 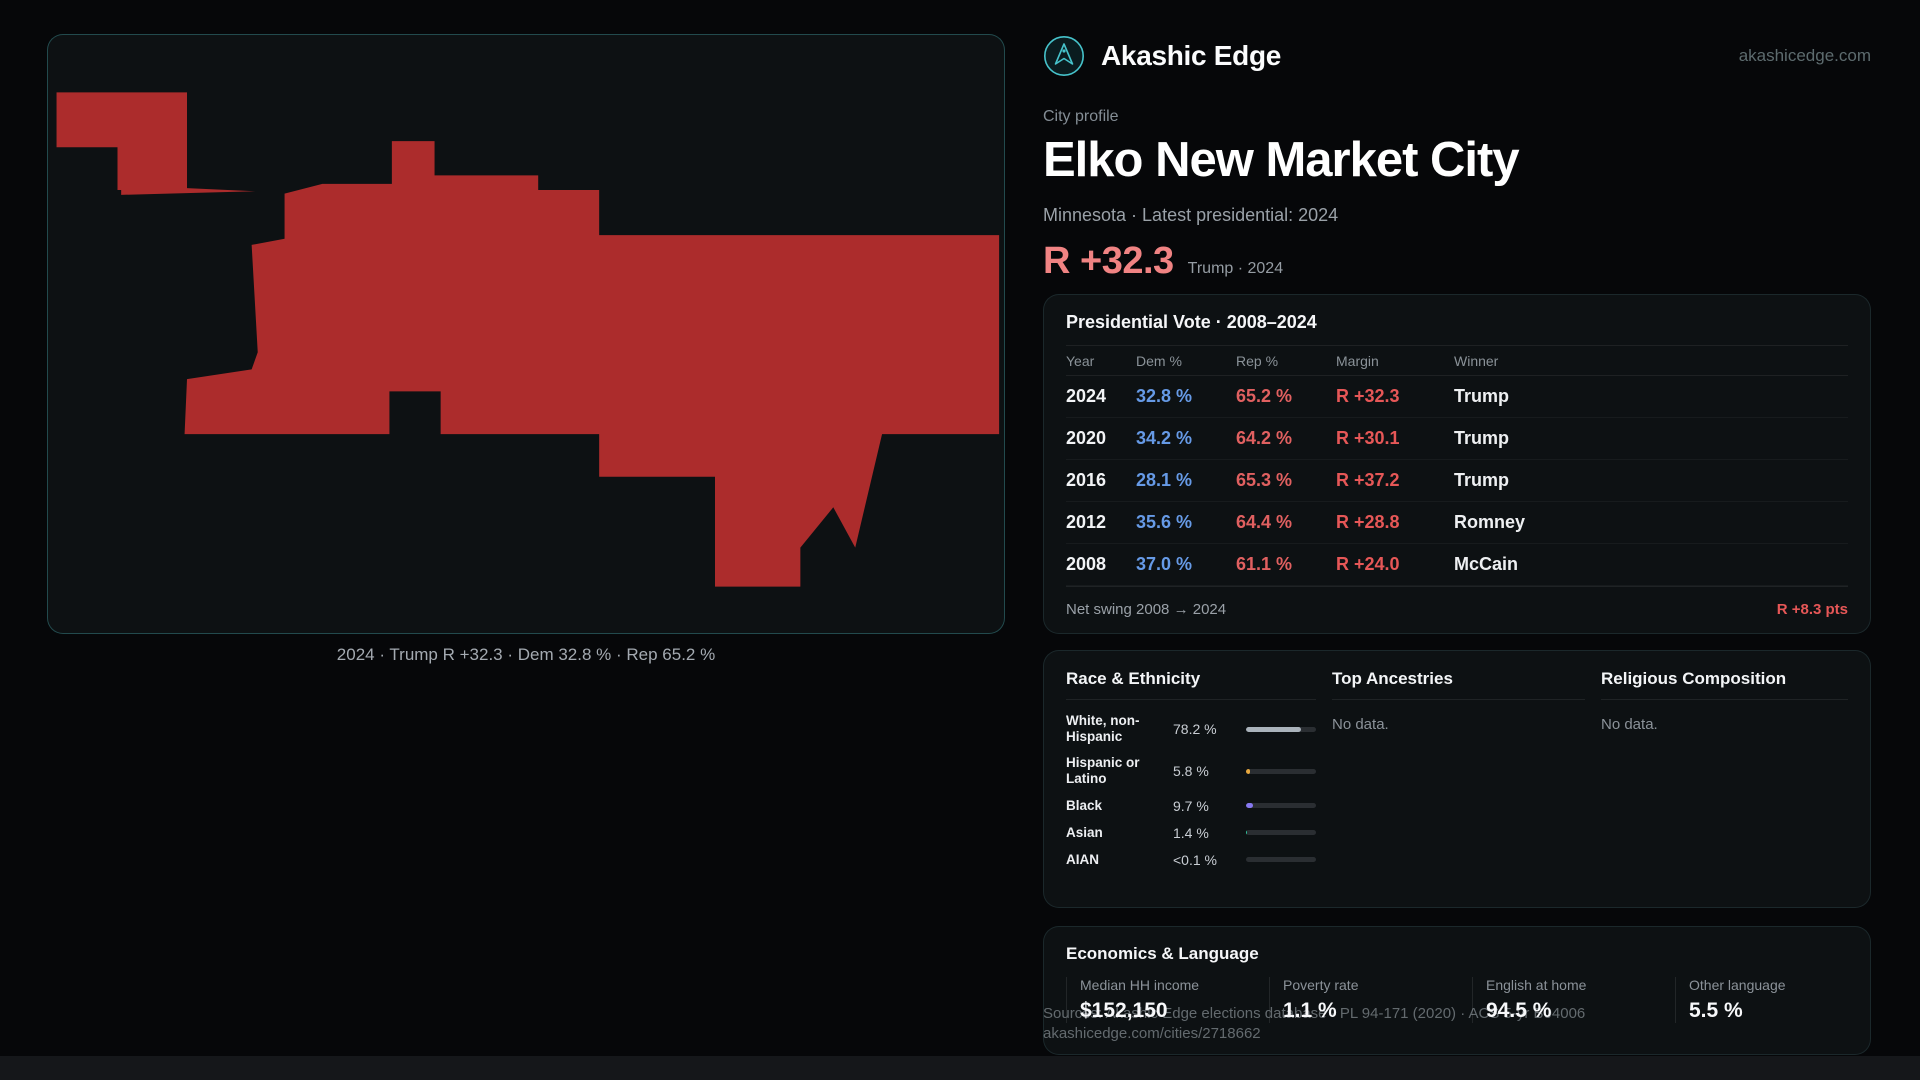 What do you see at coordinates (1629, 724) in the screenshot?
I see `religion-empty: No data.` at bounding box center [1629, 724].